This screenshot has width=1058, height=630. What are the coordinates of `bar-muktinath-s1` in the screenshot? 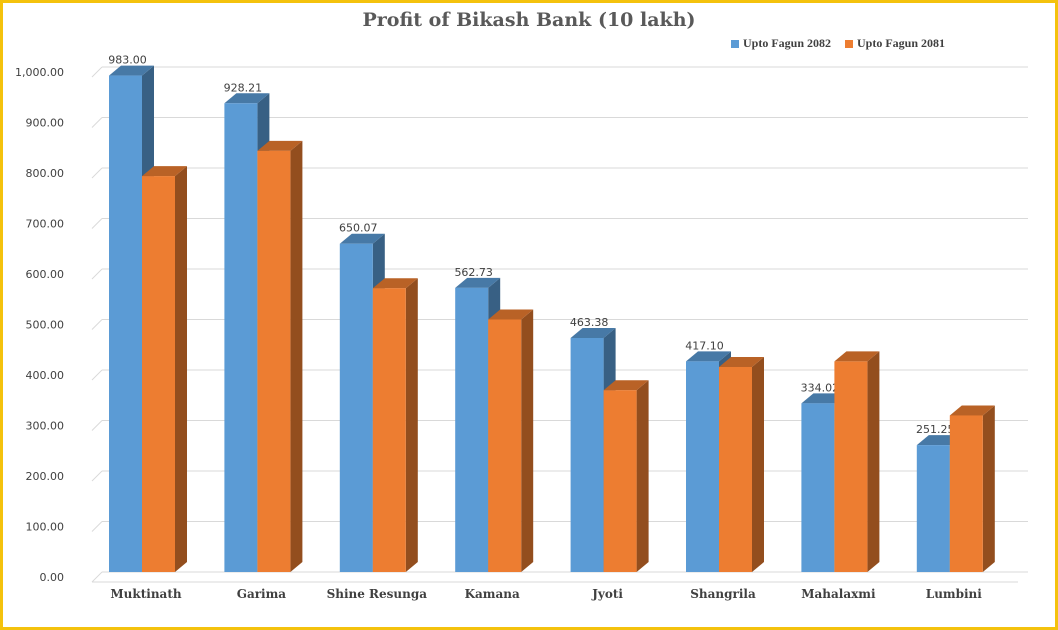 It's located at (125, 324).